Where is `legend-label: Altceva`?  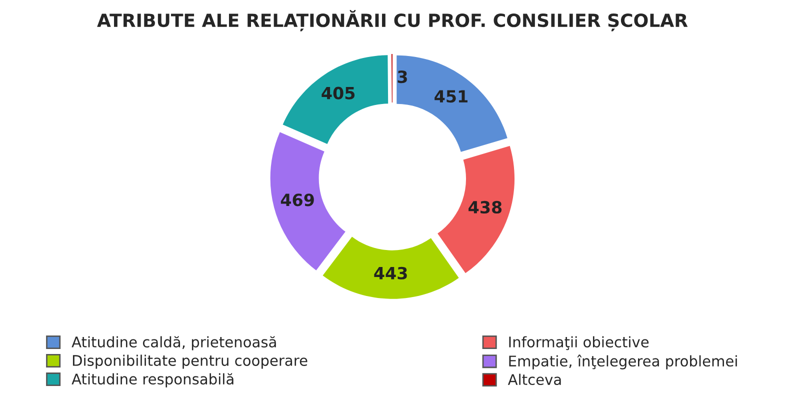
legend-label: Altceva is located at coordinates (534, 380).